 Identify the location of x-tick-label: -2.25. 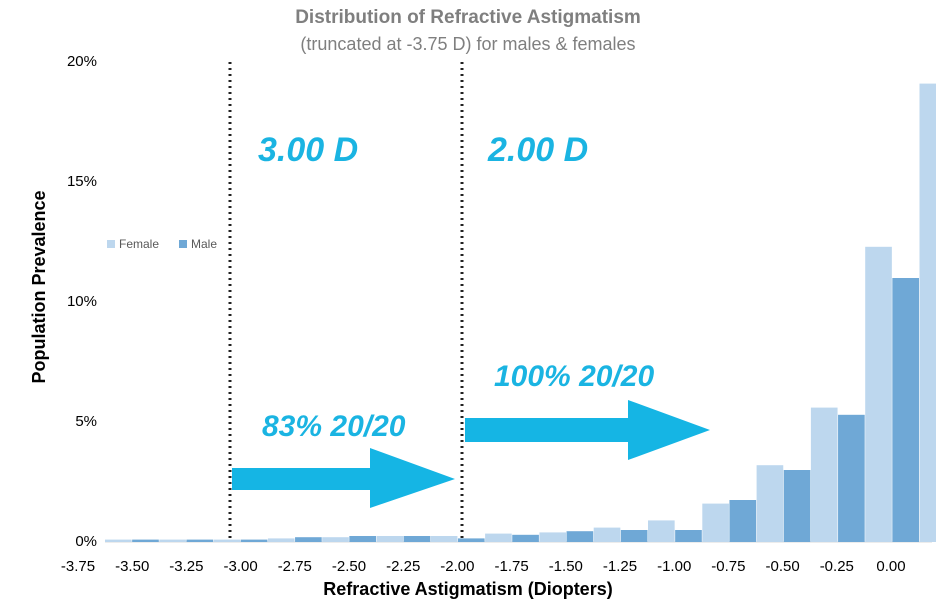
(403, 566).